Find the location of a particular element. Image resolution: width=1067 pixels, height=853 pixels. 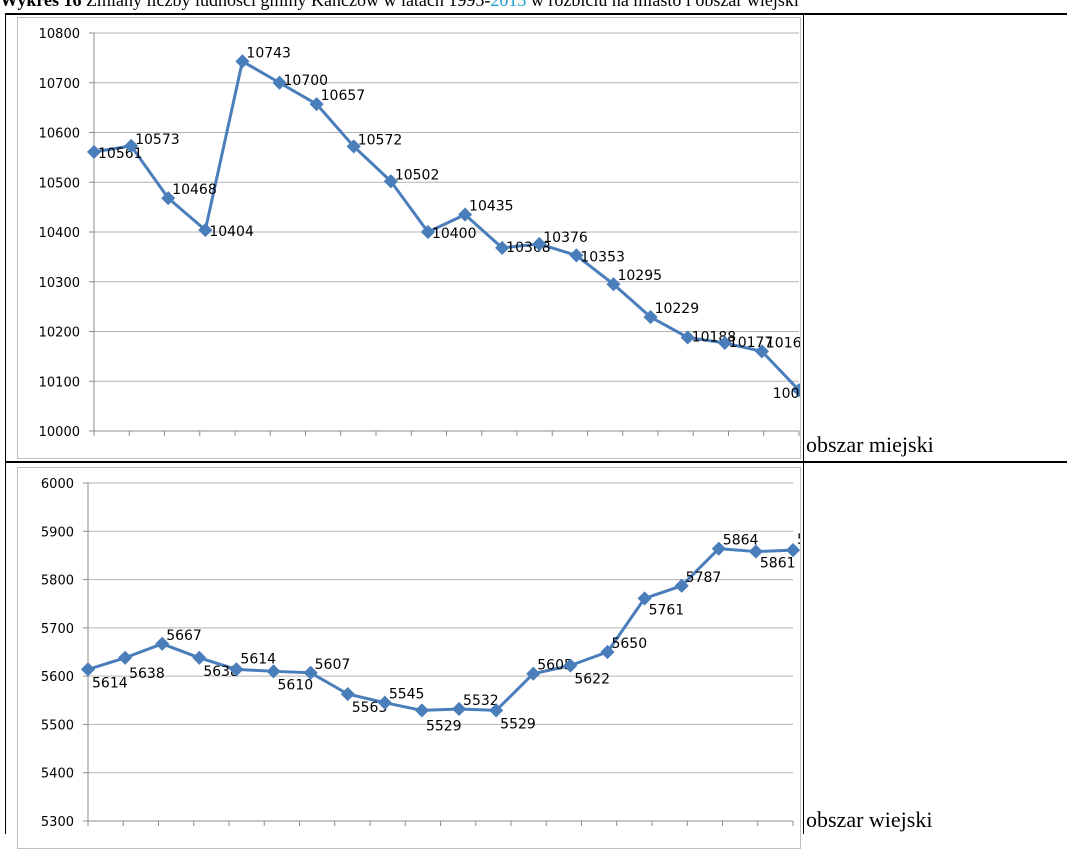

data-label: 5563 is located at coordinates (370, 708).